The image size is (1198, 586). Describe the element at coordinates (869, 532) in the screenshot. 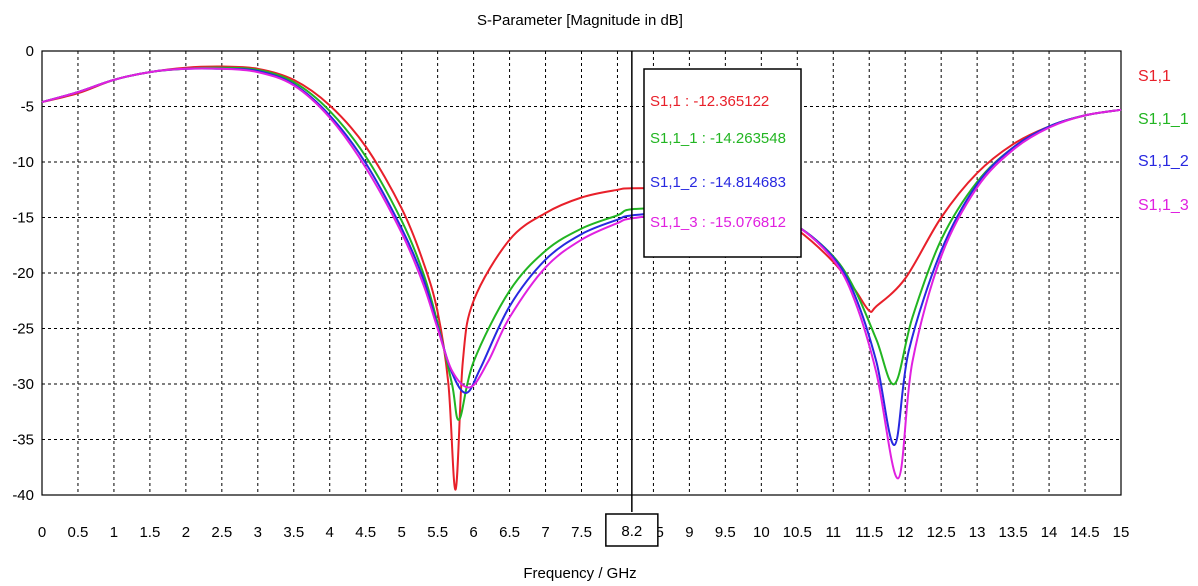

I see `x-tick-label: 11.5` at that location.